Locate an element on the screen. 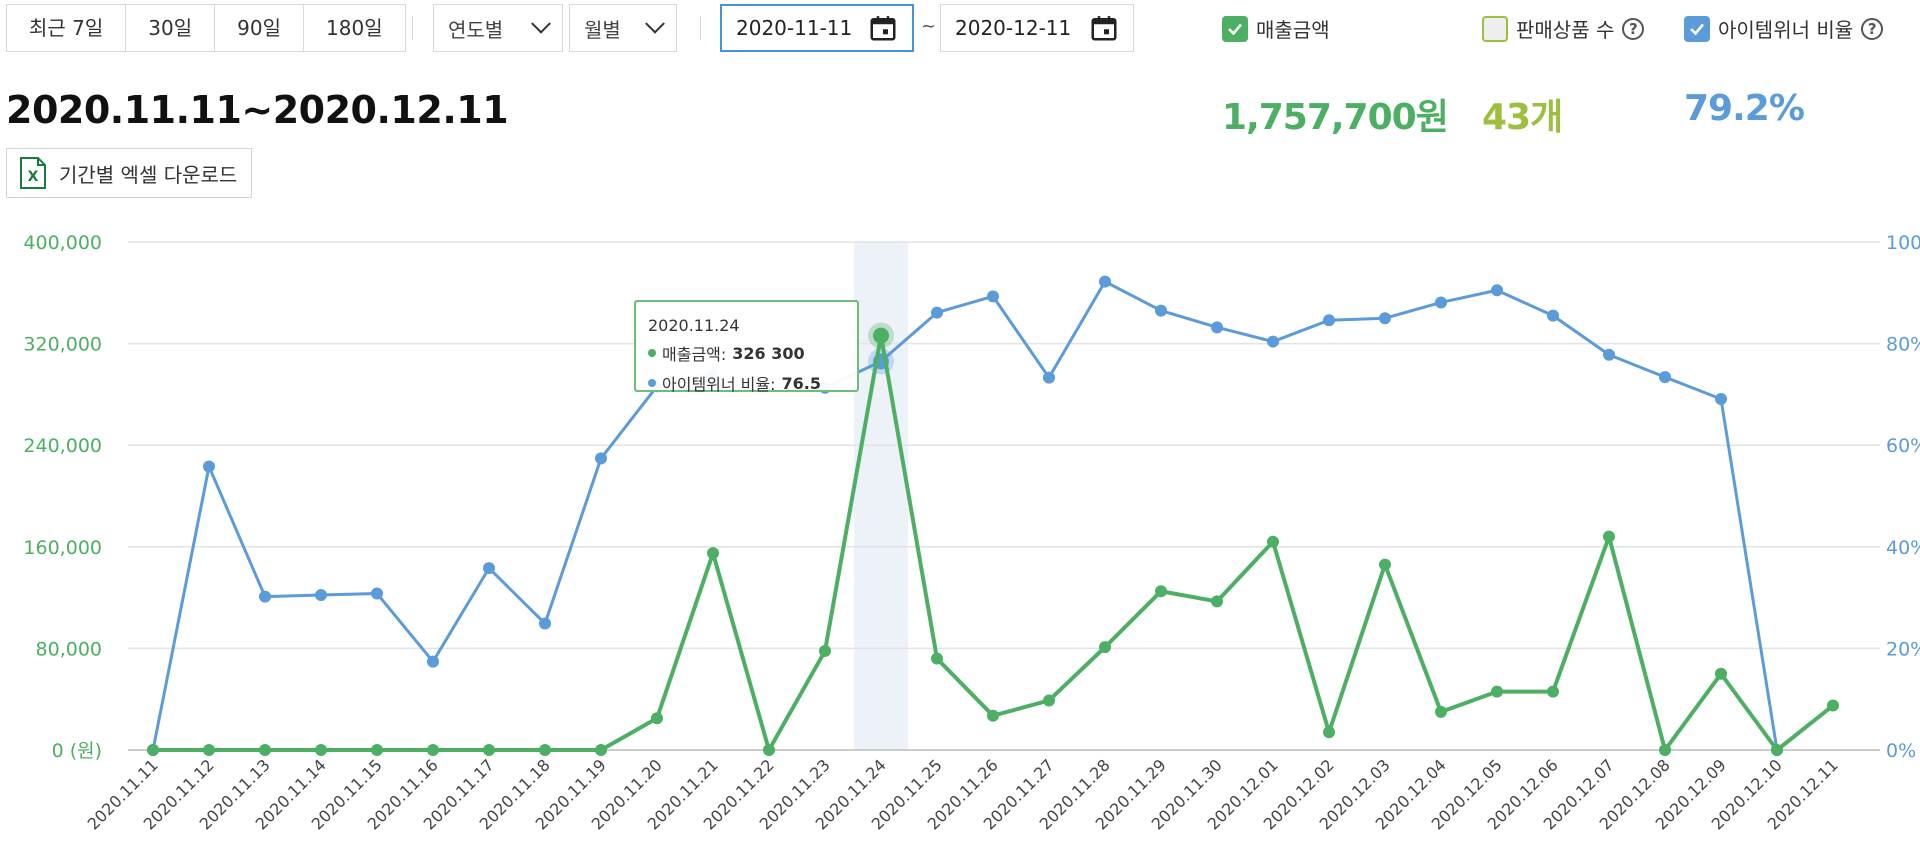  sales-dot-icon is located at coordinates (652, 353).